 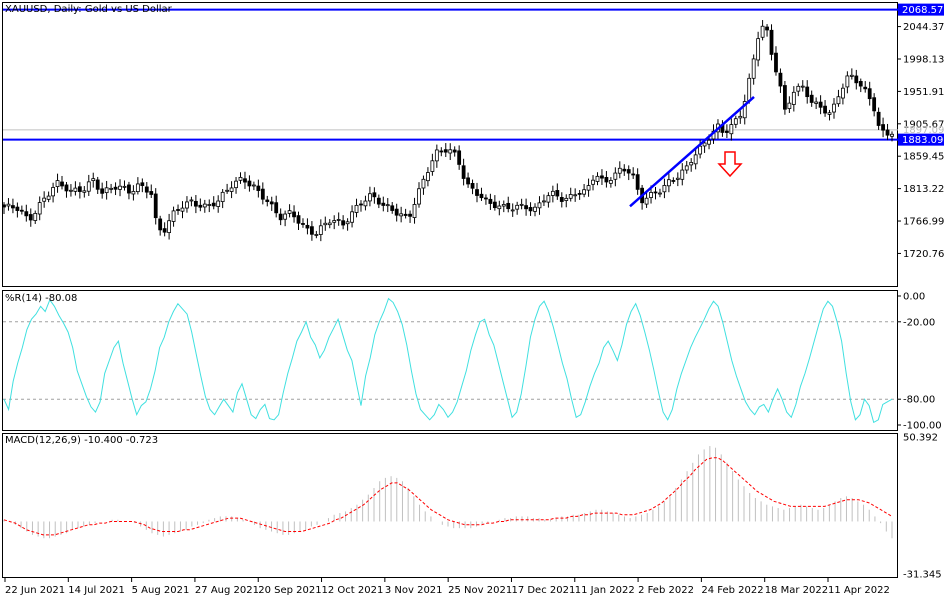 I want to click on wpr-tick-label: -80.00, so click(x=919, y=400).